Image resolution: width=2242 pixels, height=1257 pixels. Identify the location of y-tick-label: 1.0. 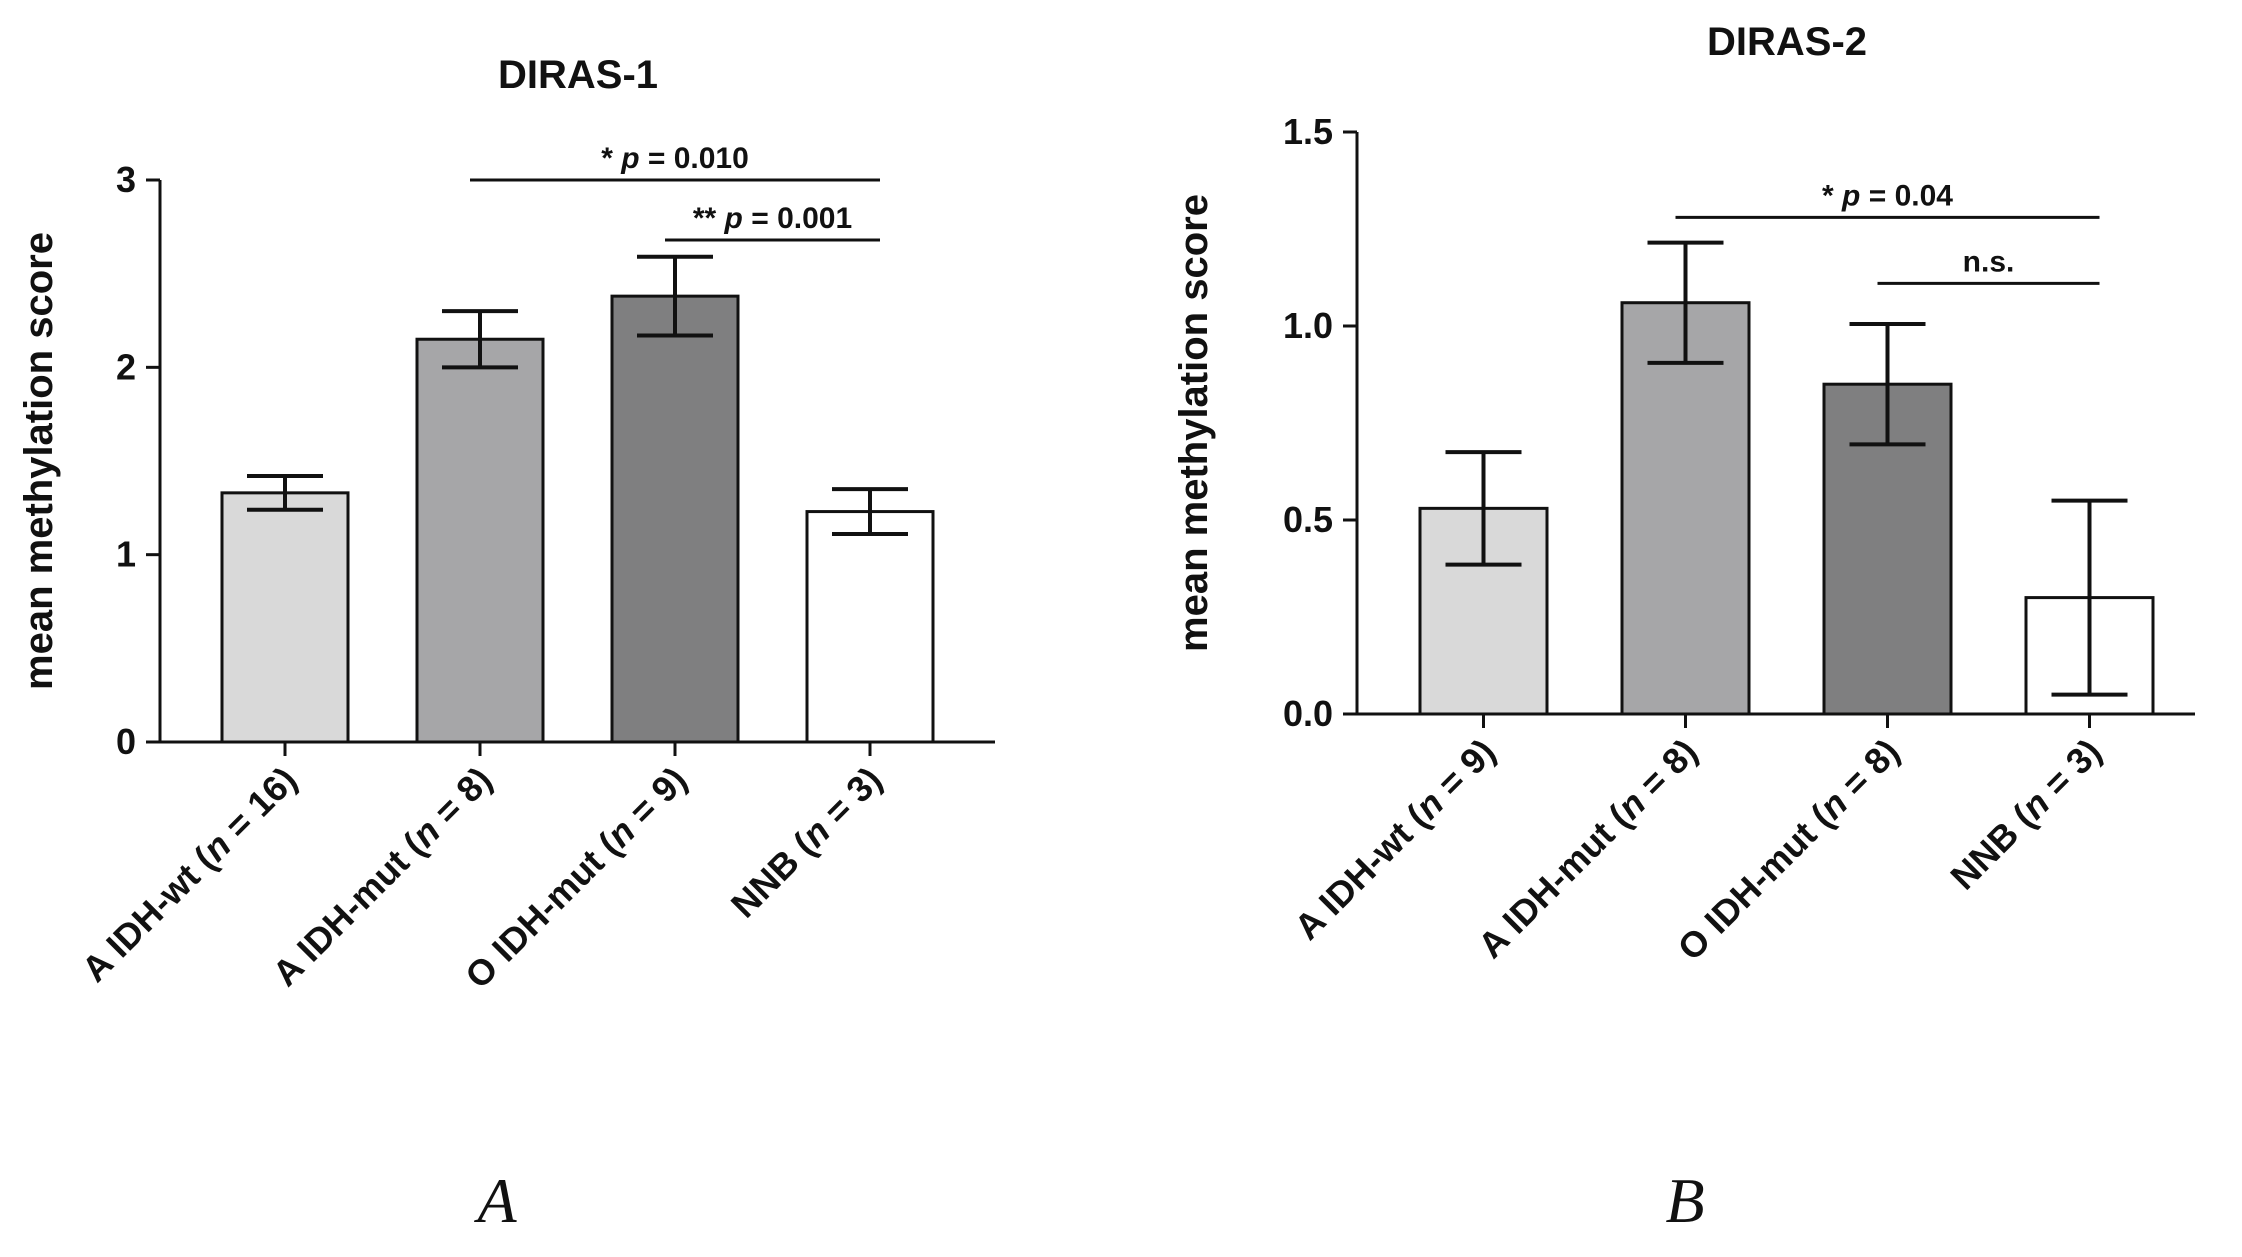
(1308, 325).